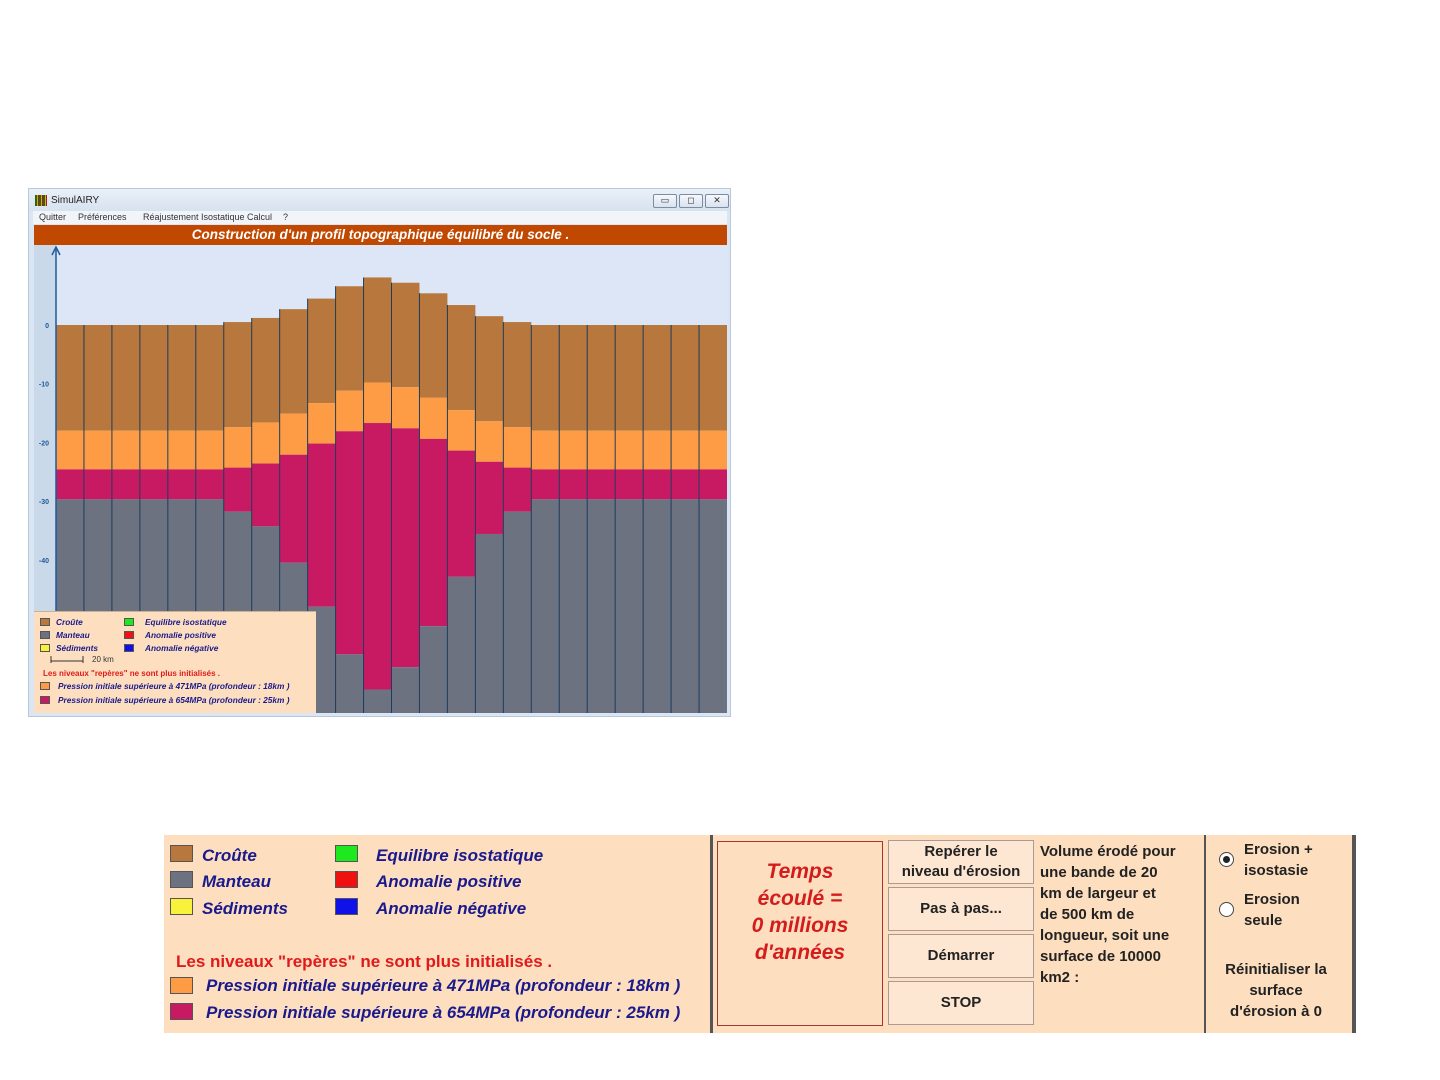 Image resolution: width=1440 pixels, height=1080 pixels. Describe the element at coordinates (265, 443) in the screenshot. I see `column-7-layer1` at that location.